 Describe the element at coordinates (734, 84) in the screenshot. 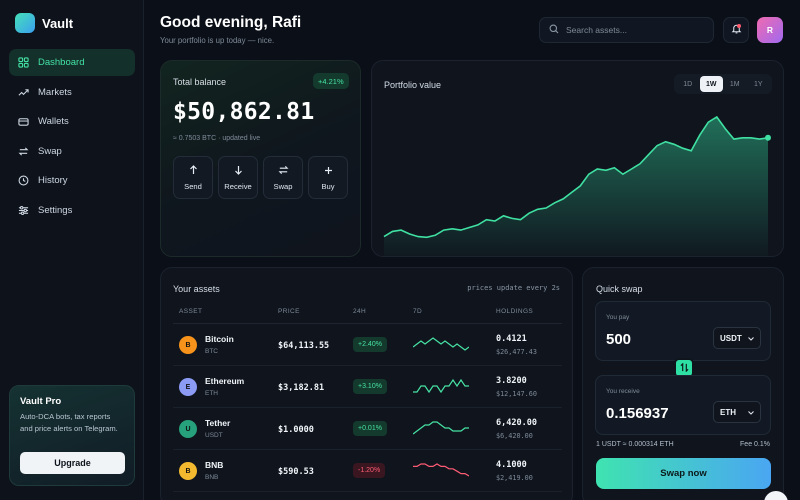

I see `range-1m: 1M` at that location.